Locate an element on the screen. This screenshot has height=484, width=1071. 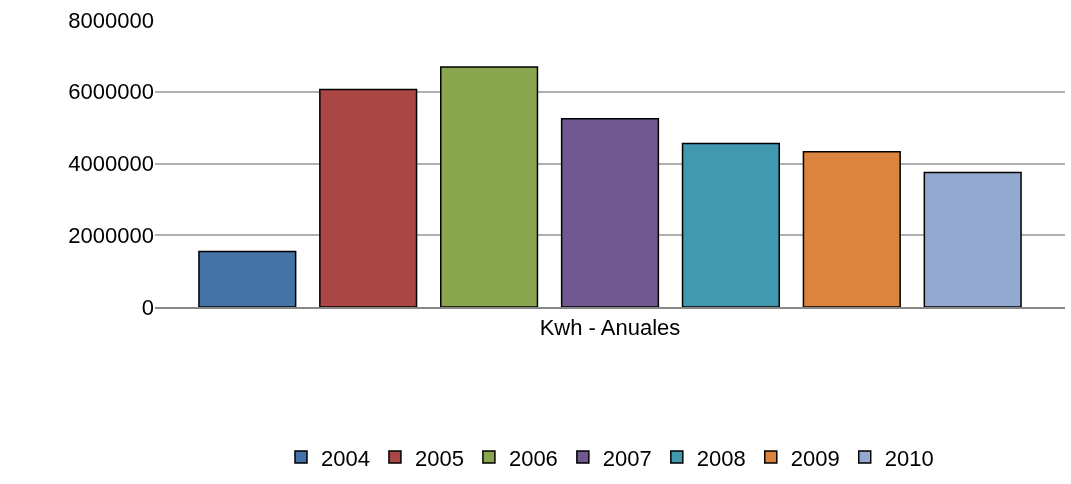
y-tick-label: 0 is located at coordinates (147, 307).